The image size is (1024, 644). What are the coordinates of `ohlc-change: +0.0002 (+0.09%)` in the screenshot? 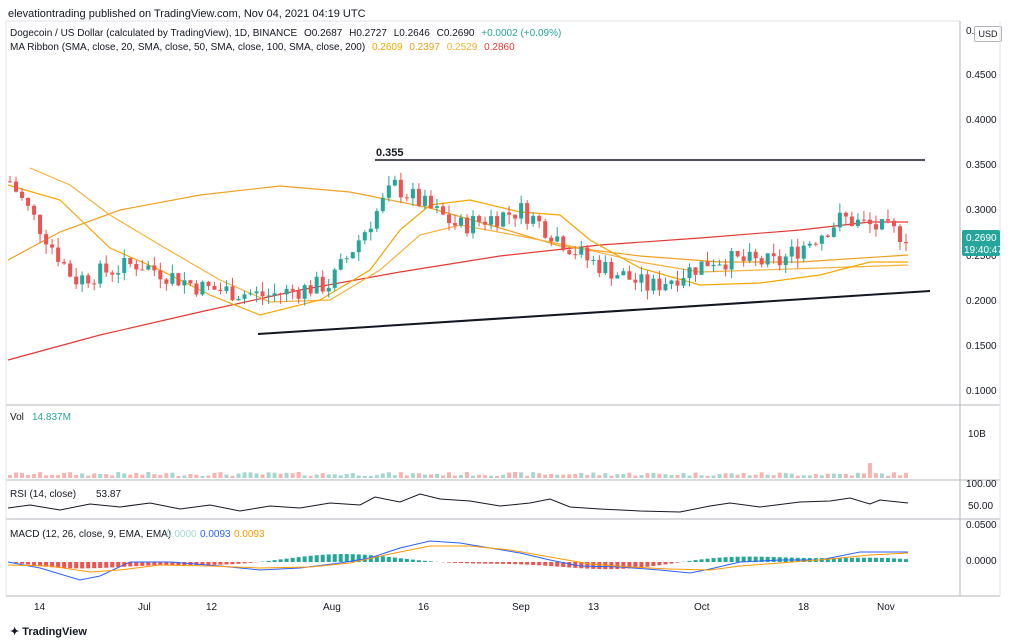 It's located at (521, 33).